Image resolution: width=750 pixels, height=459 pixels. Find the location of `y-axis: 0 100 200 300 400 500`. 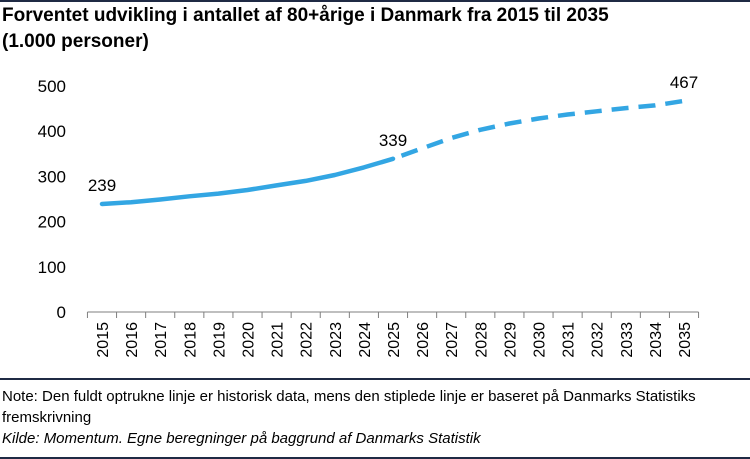

y-axis: 0 100 200 300 400 500 is located at coordinates (52, 199).